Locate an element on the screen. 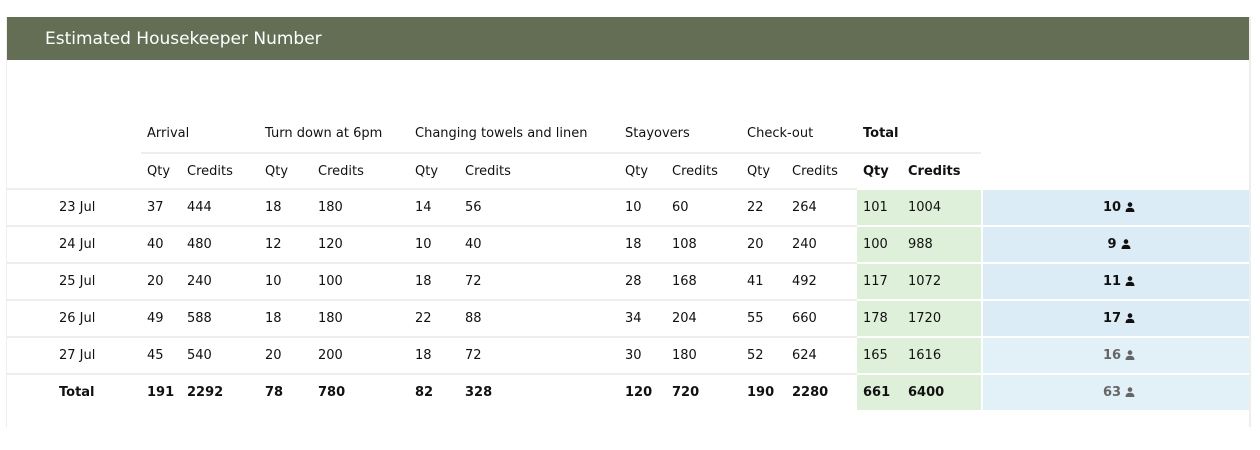 The height and width of the screenshot is (450, 1260). value-cell: 1616 is located at coordinates (941, 354).